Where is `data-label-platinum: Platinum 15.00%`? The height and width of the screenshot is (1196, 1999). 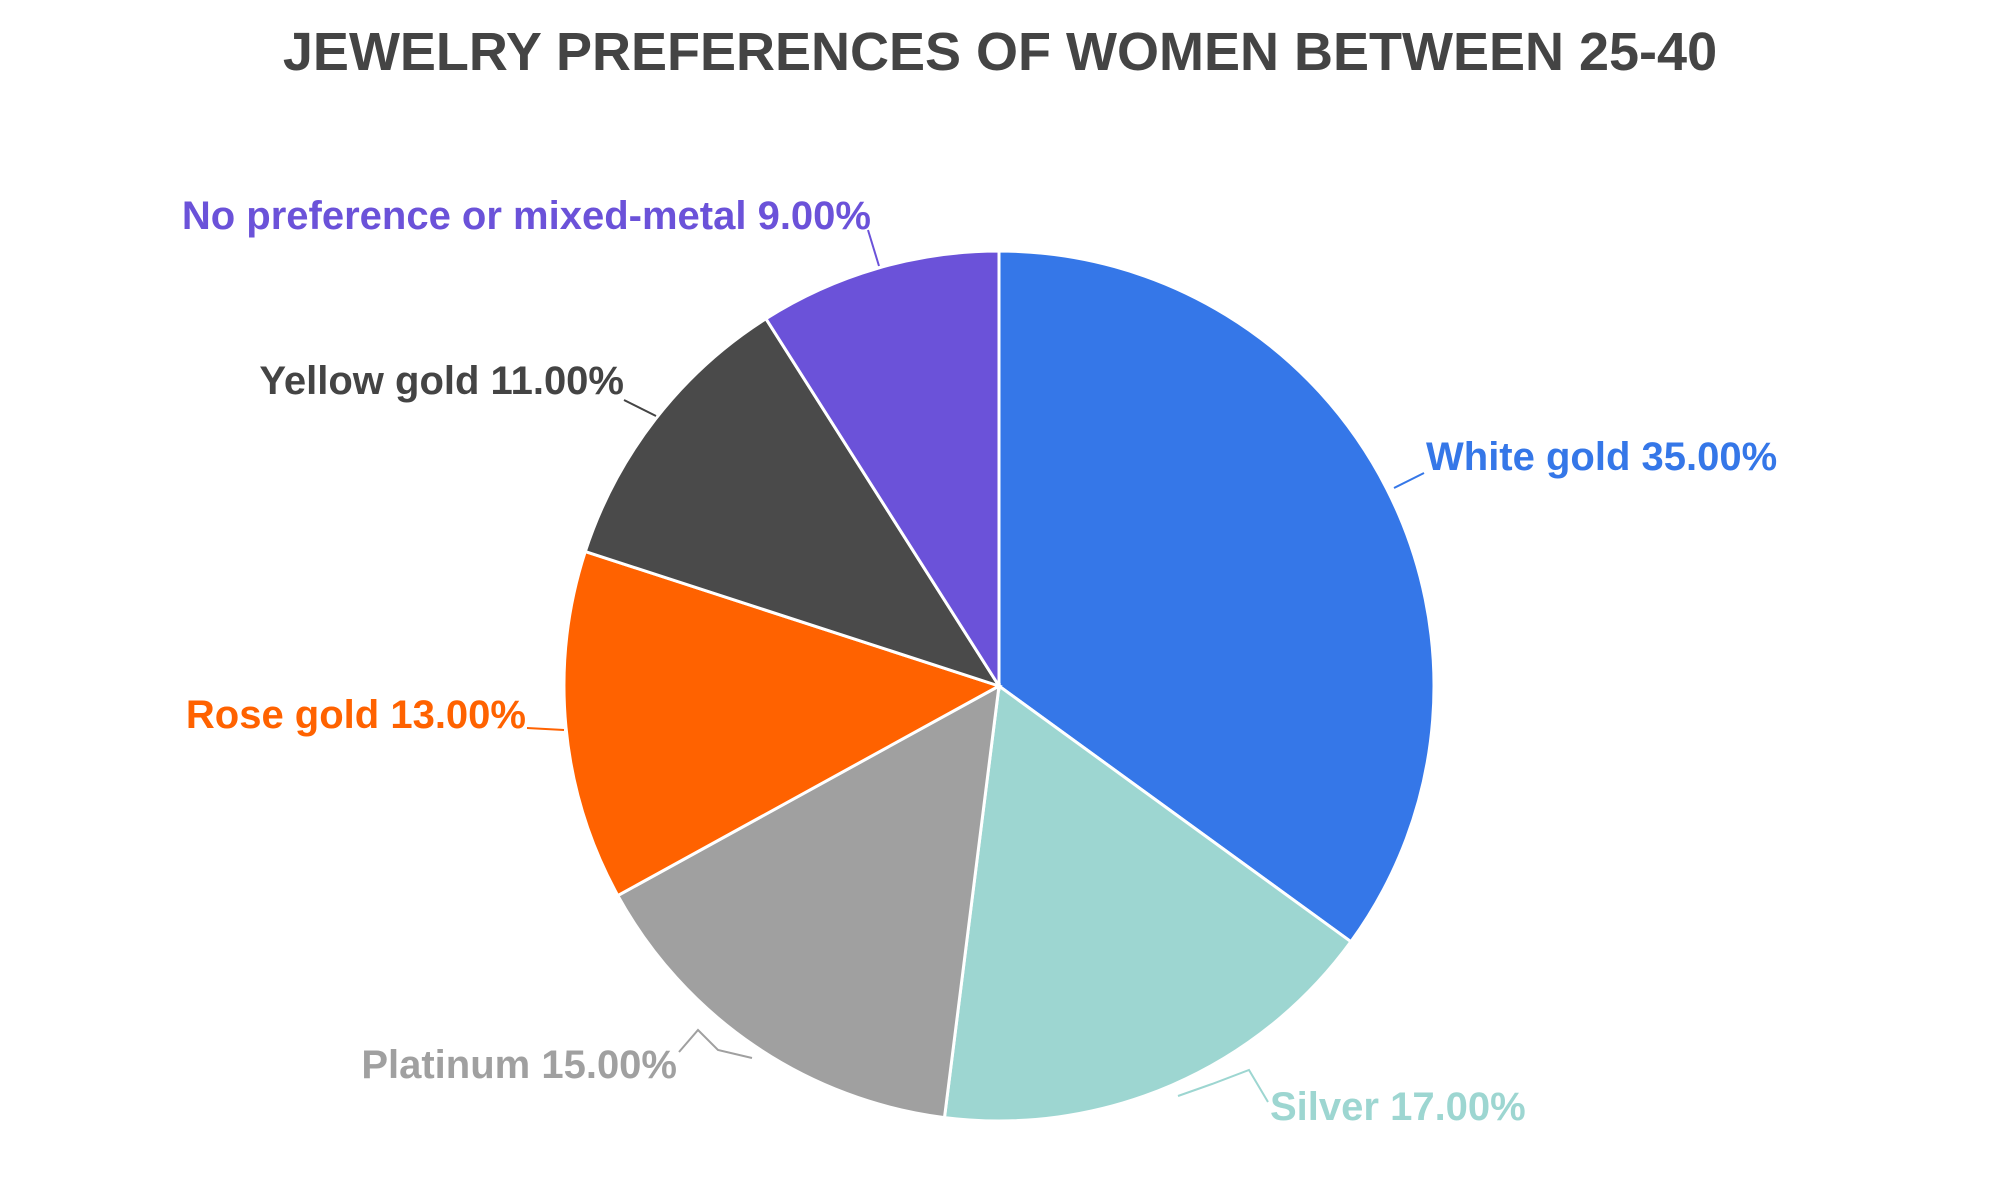 data-label-platinum: Platinum 15.00% is located at coordinates (519, 1065).